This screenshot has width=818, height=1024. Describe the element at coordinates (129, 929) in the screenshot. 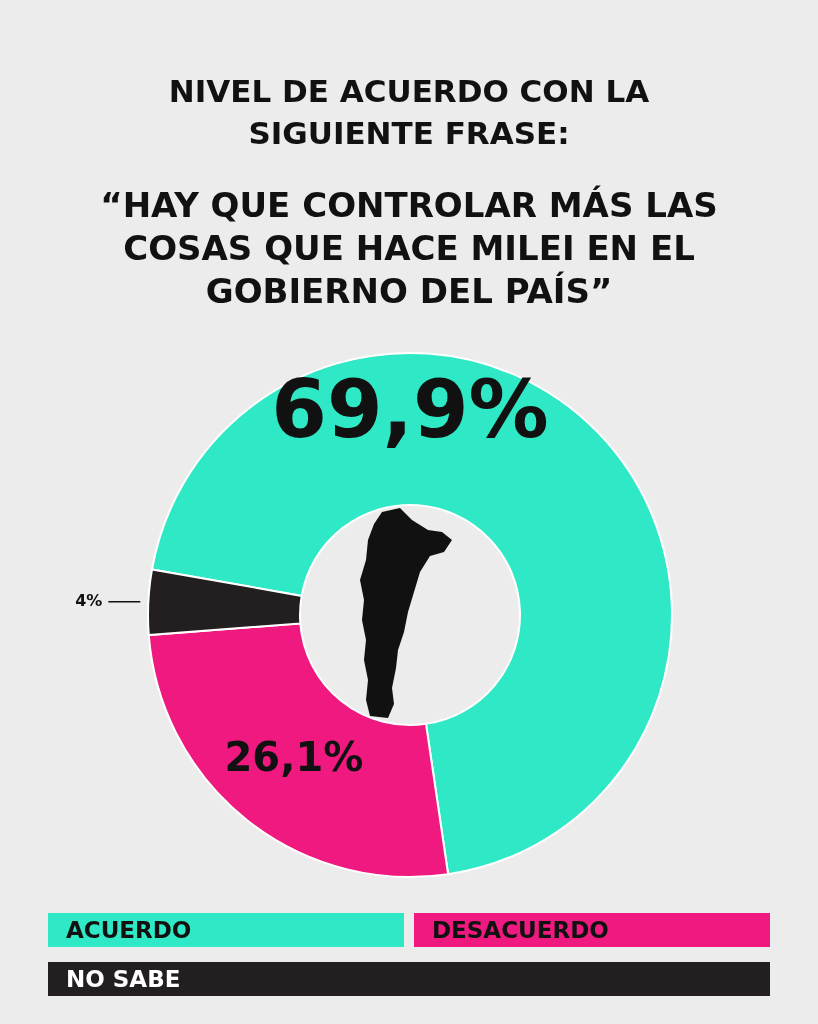

I see `legend-label: ACUERDO` at that location.